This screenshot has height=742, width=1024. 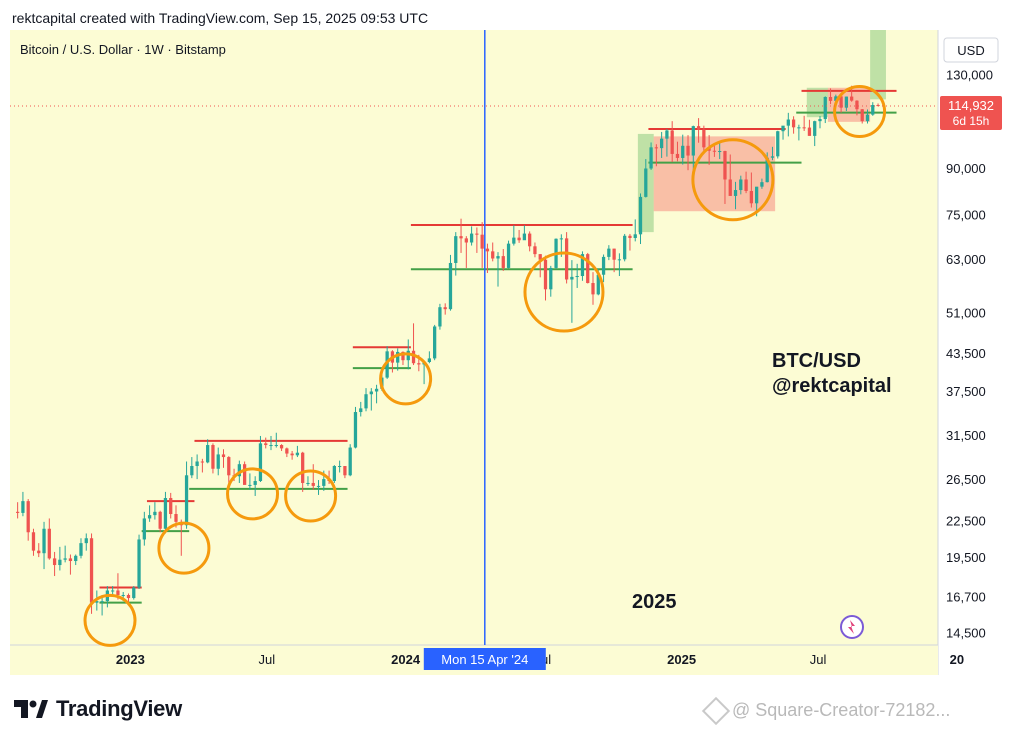 I want to click on usd-unit-label: USD, so click(x=970, y=50).